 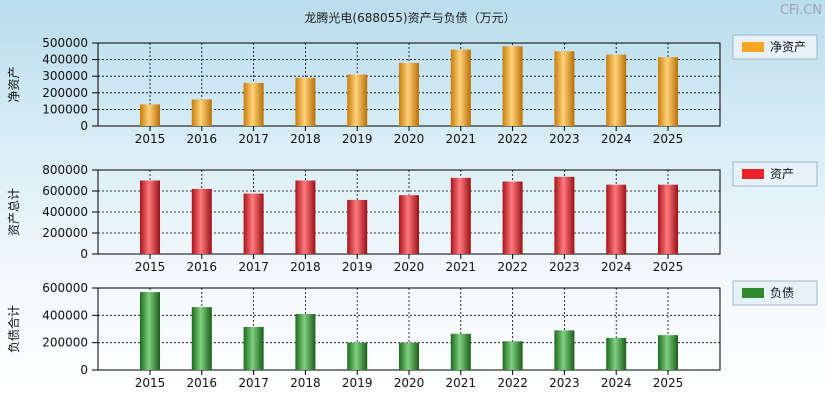 What do you see at coordinates (782, 293) in the screenshot?
I see `legend-label: 负债` at bounding box center [782, 293].